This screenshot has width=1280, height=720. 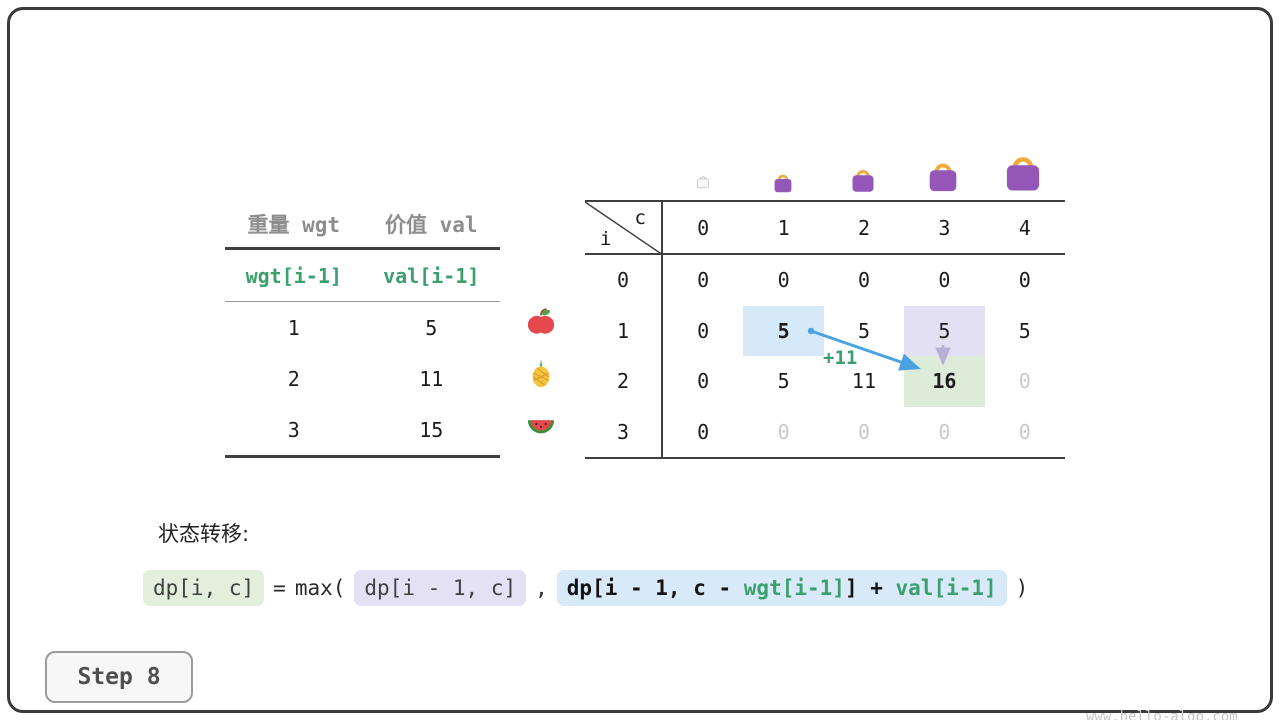 What do you see at coordinates (362, 429) in the screenshot?
I see `item-row-3: 3 15` at bounding box center [362, 429].